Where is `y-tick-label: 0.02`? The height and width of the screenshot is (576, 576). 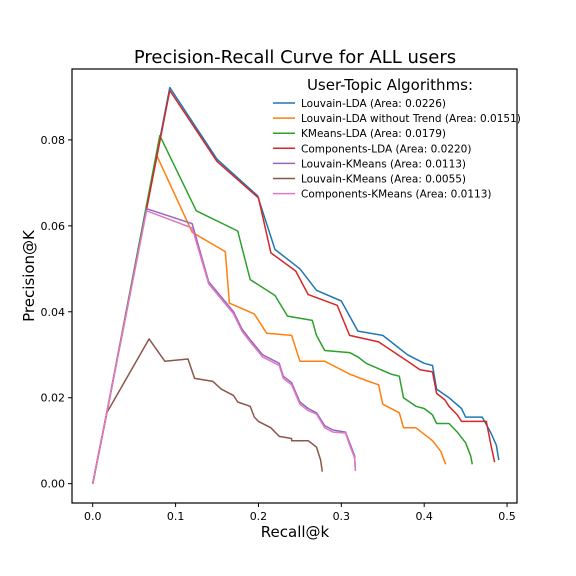 y-tick-label: 0.02 is located at coordinates (53, 398).